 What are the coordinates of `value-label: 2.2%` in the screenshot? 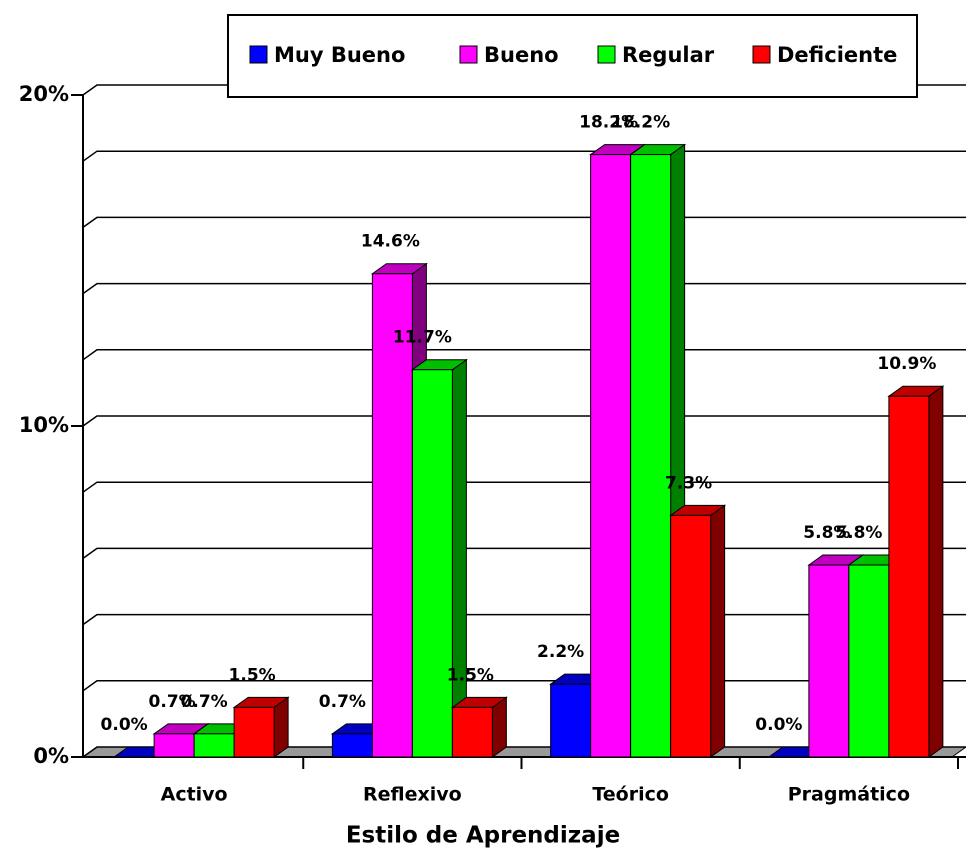 It's located at (560, 652).